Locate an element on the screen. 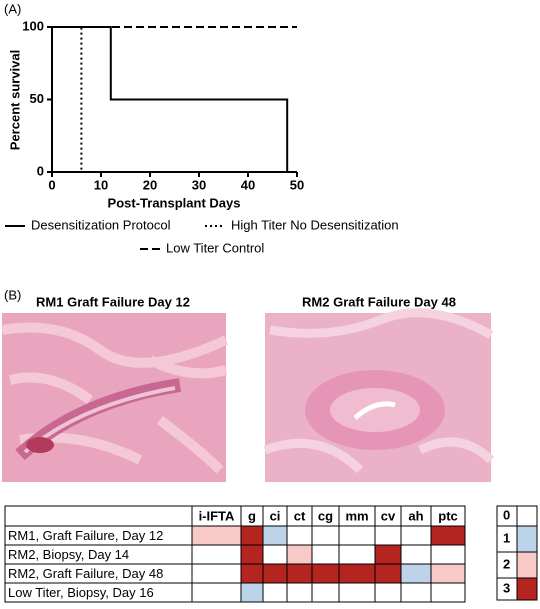  column-header: g is located at coordinates (252, 515).